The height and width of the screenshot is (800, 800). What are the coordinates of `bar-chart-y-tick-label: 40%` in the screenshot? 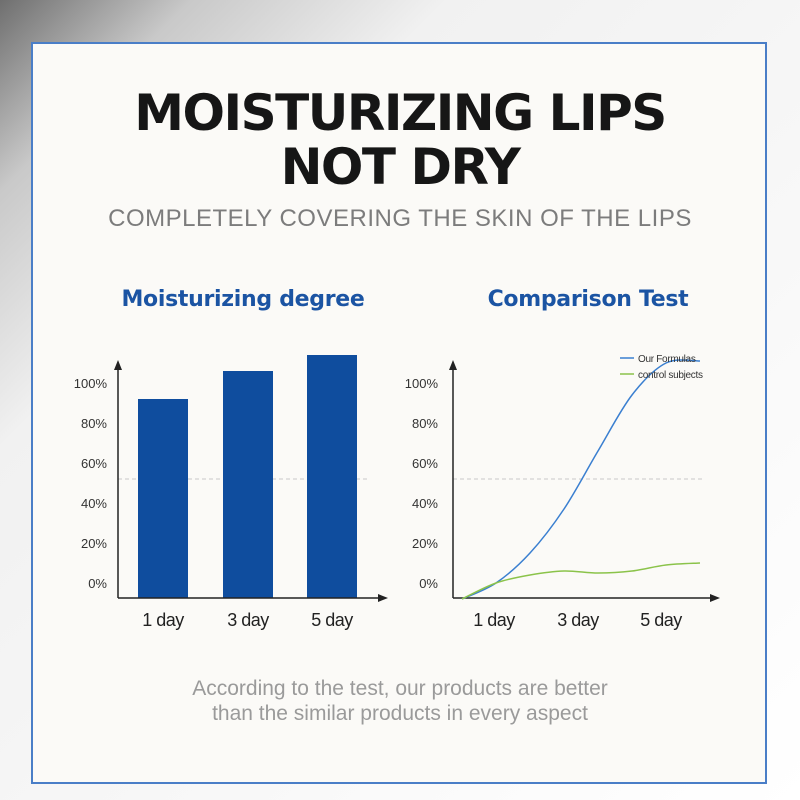 It's located at (94, 503).